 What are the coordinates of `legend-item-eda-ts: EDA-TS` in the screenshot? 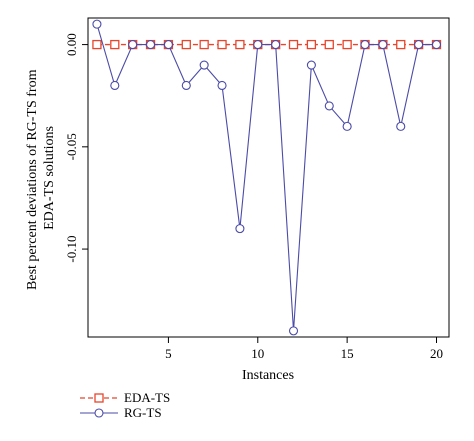 It's located at (125, 397).